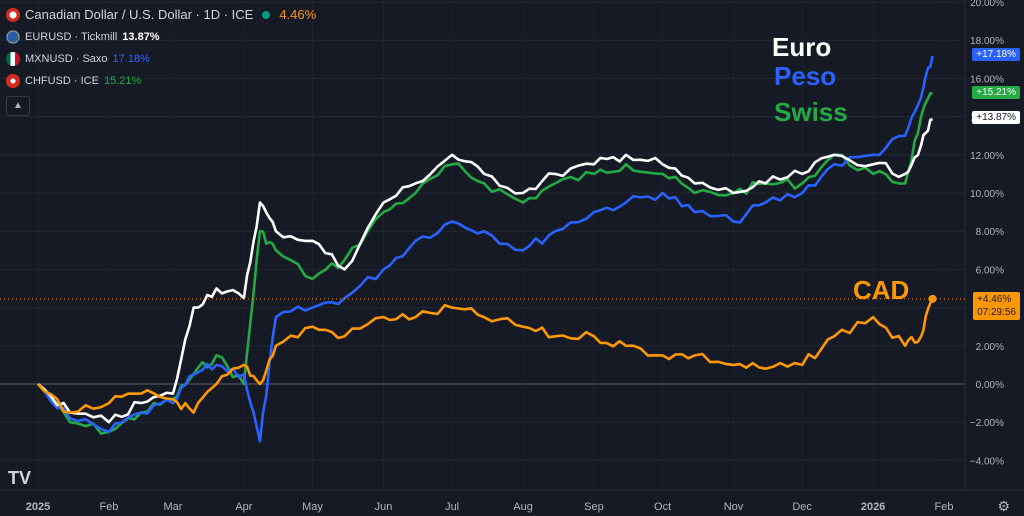 The height and width of the screenshot is (516, 1024). I want to click on legend-item-value: 13.87%, so click(141, 37).